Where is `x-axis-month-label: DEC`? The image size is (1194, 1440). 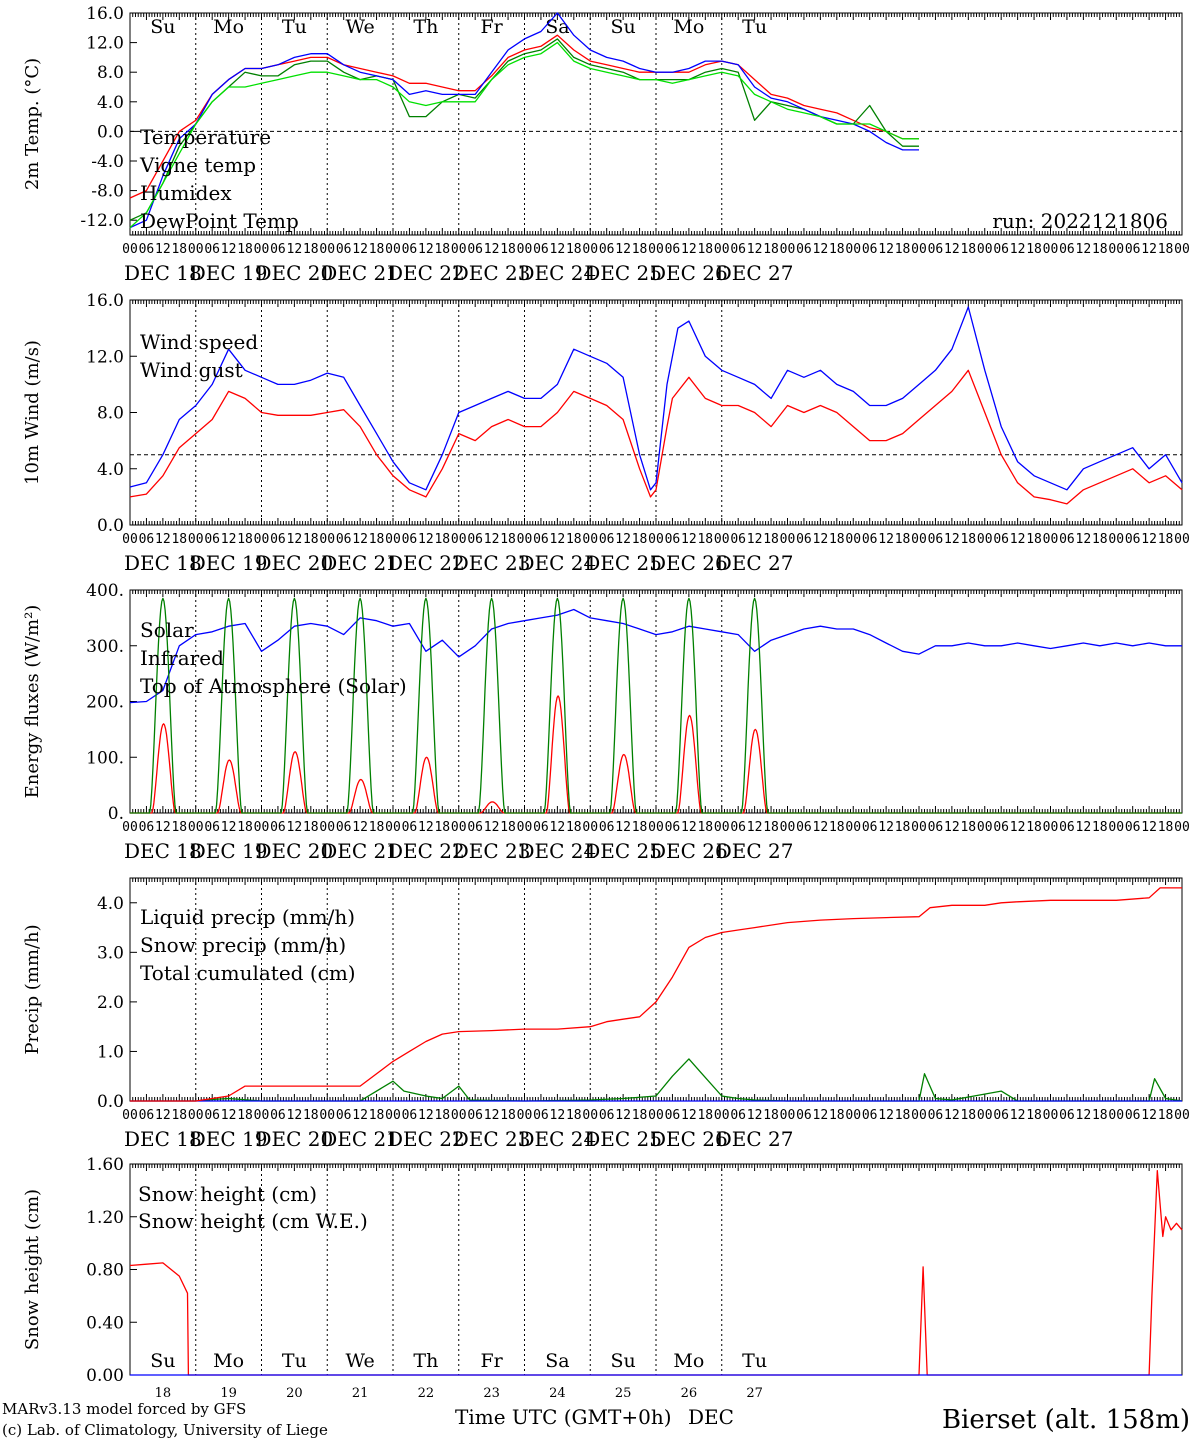
x-axis-month-label: DEC is located at coordinates (711, 1417).